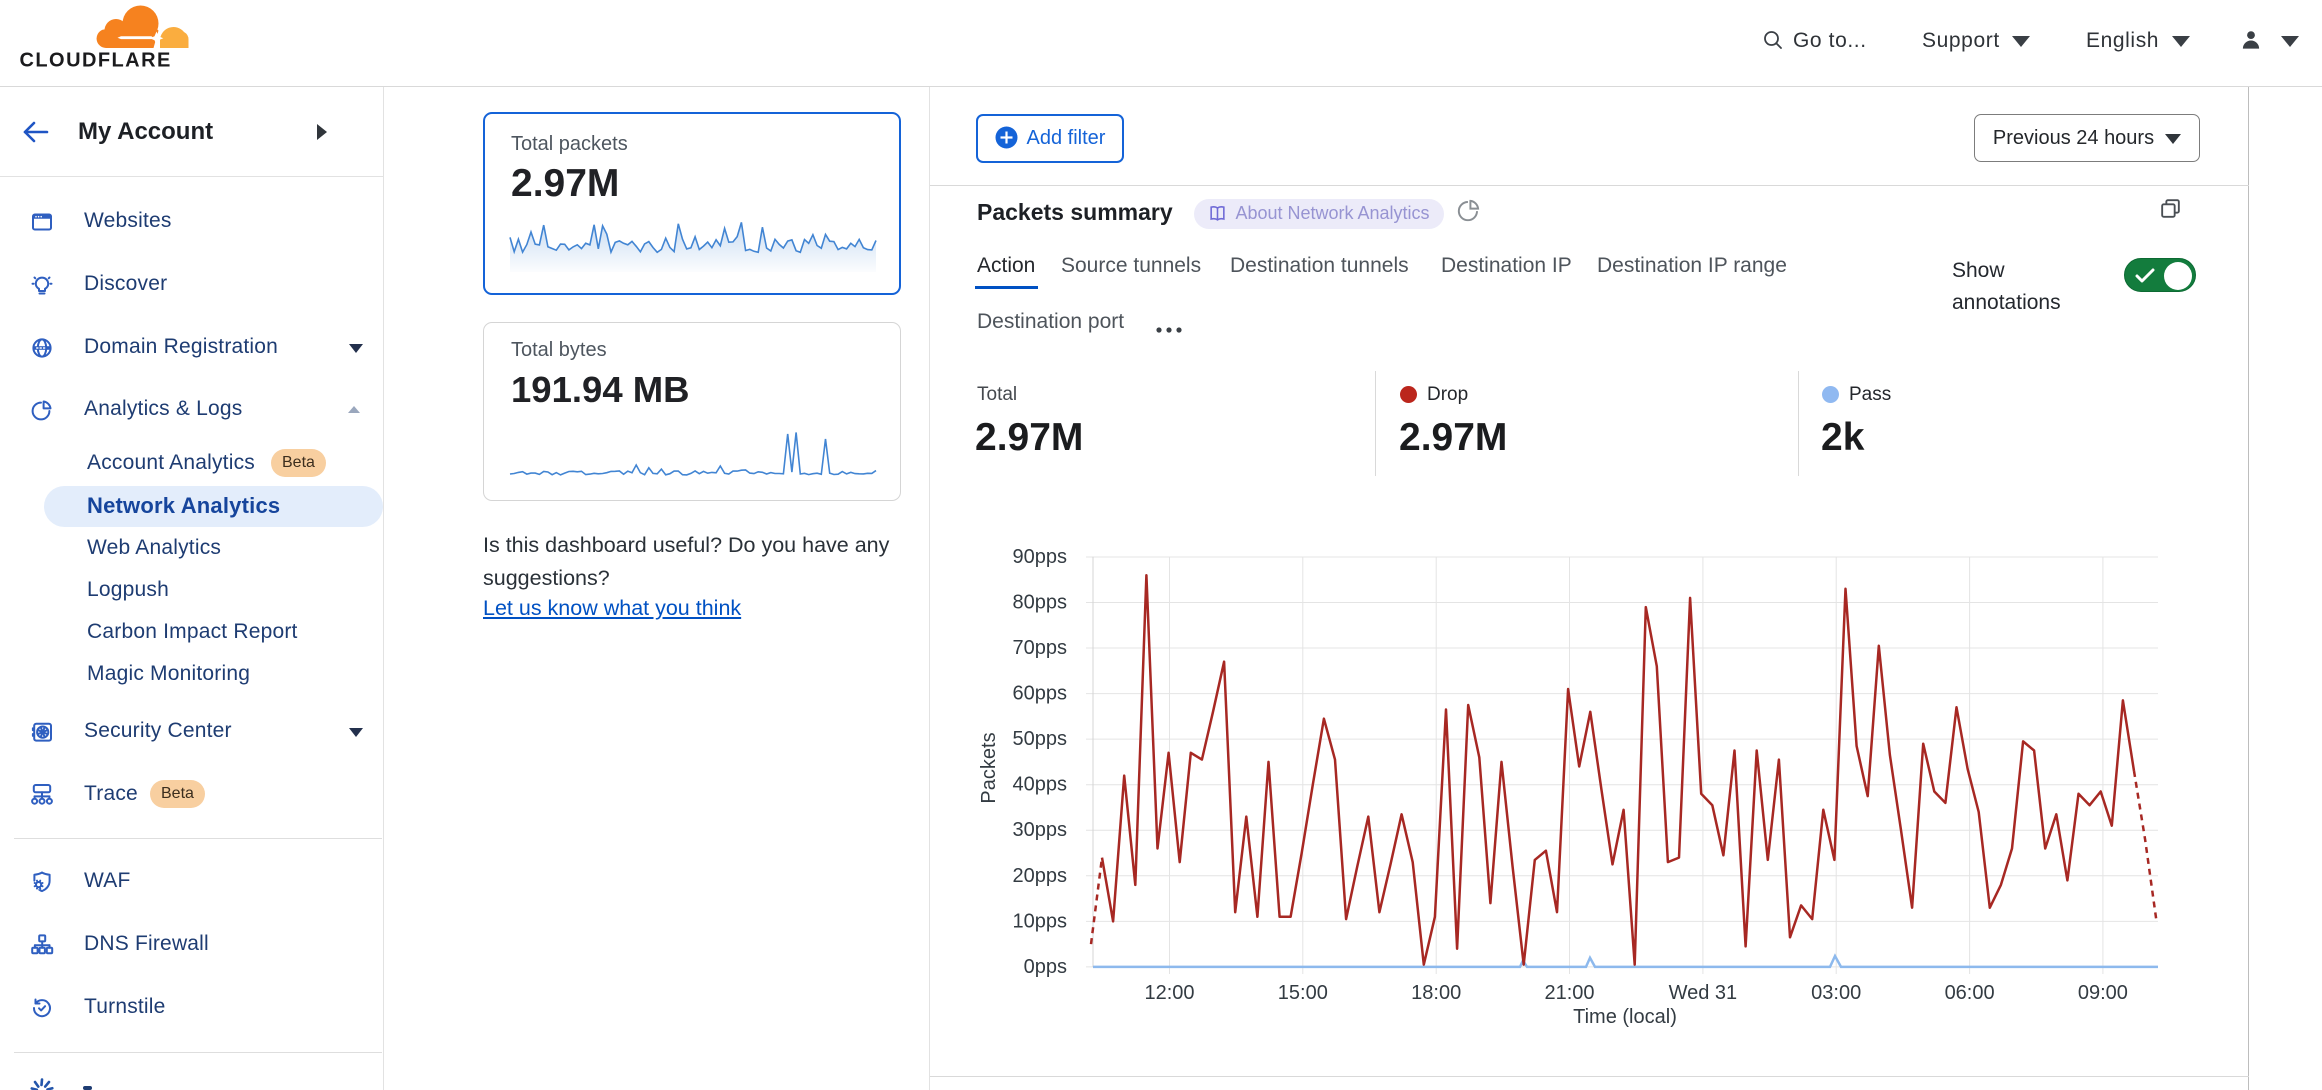  Describe the element at coordinates (1169, 993) in the screenshot. I see `svg-text: 12:00` at that location.